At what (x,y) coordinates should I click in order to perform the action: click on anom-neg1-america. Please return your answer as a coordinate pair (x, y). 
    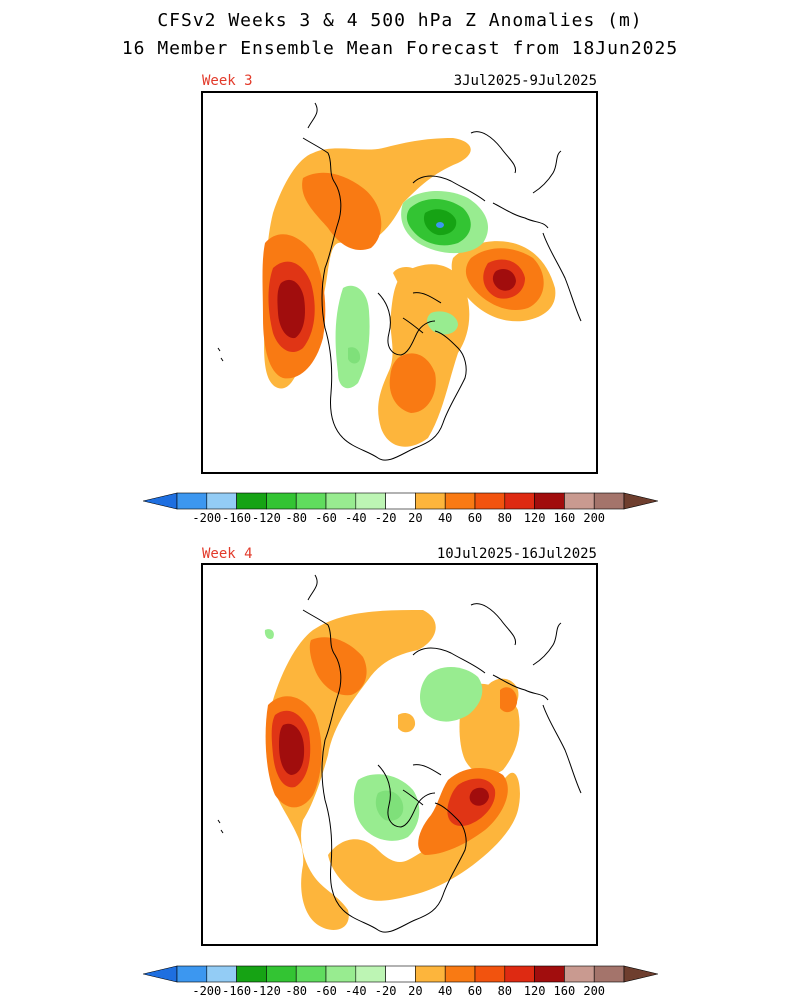
    Looking at the image, I should click on (352, 337).